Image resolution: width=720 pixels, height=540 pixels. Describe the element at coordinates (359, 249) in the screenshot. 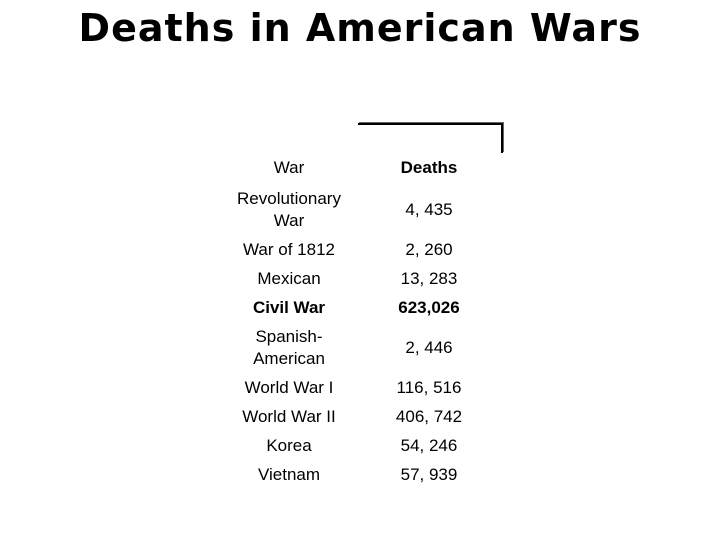

I see `table-row: War of 1812 2, 260` at that location.